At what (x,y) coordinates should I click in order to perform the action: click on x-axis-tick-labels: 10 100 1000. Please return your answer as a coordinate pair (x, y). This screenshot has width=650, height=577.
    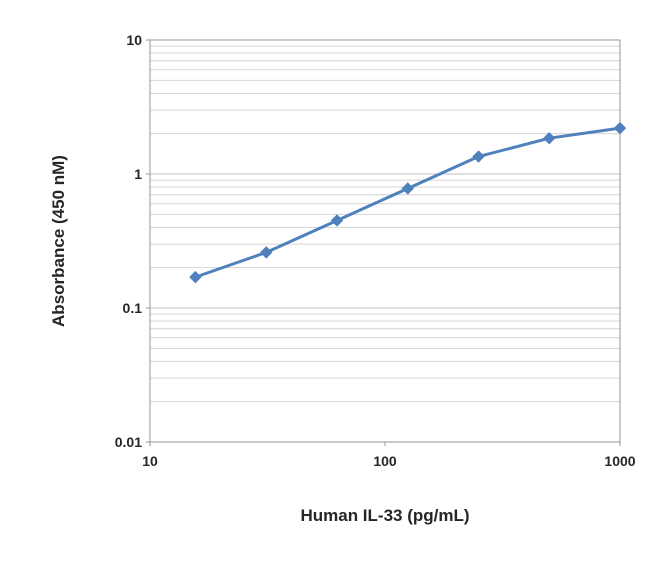
    Looking at the image, I should click on (389, 455).